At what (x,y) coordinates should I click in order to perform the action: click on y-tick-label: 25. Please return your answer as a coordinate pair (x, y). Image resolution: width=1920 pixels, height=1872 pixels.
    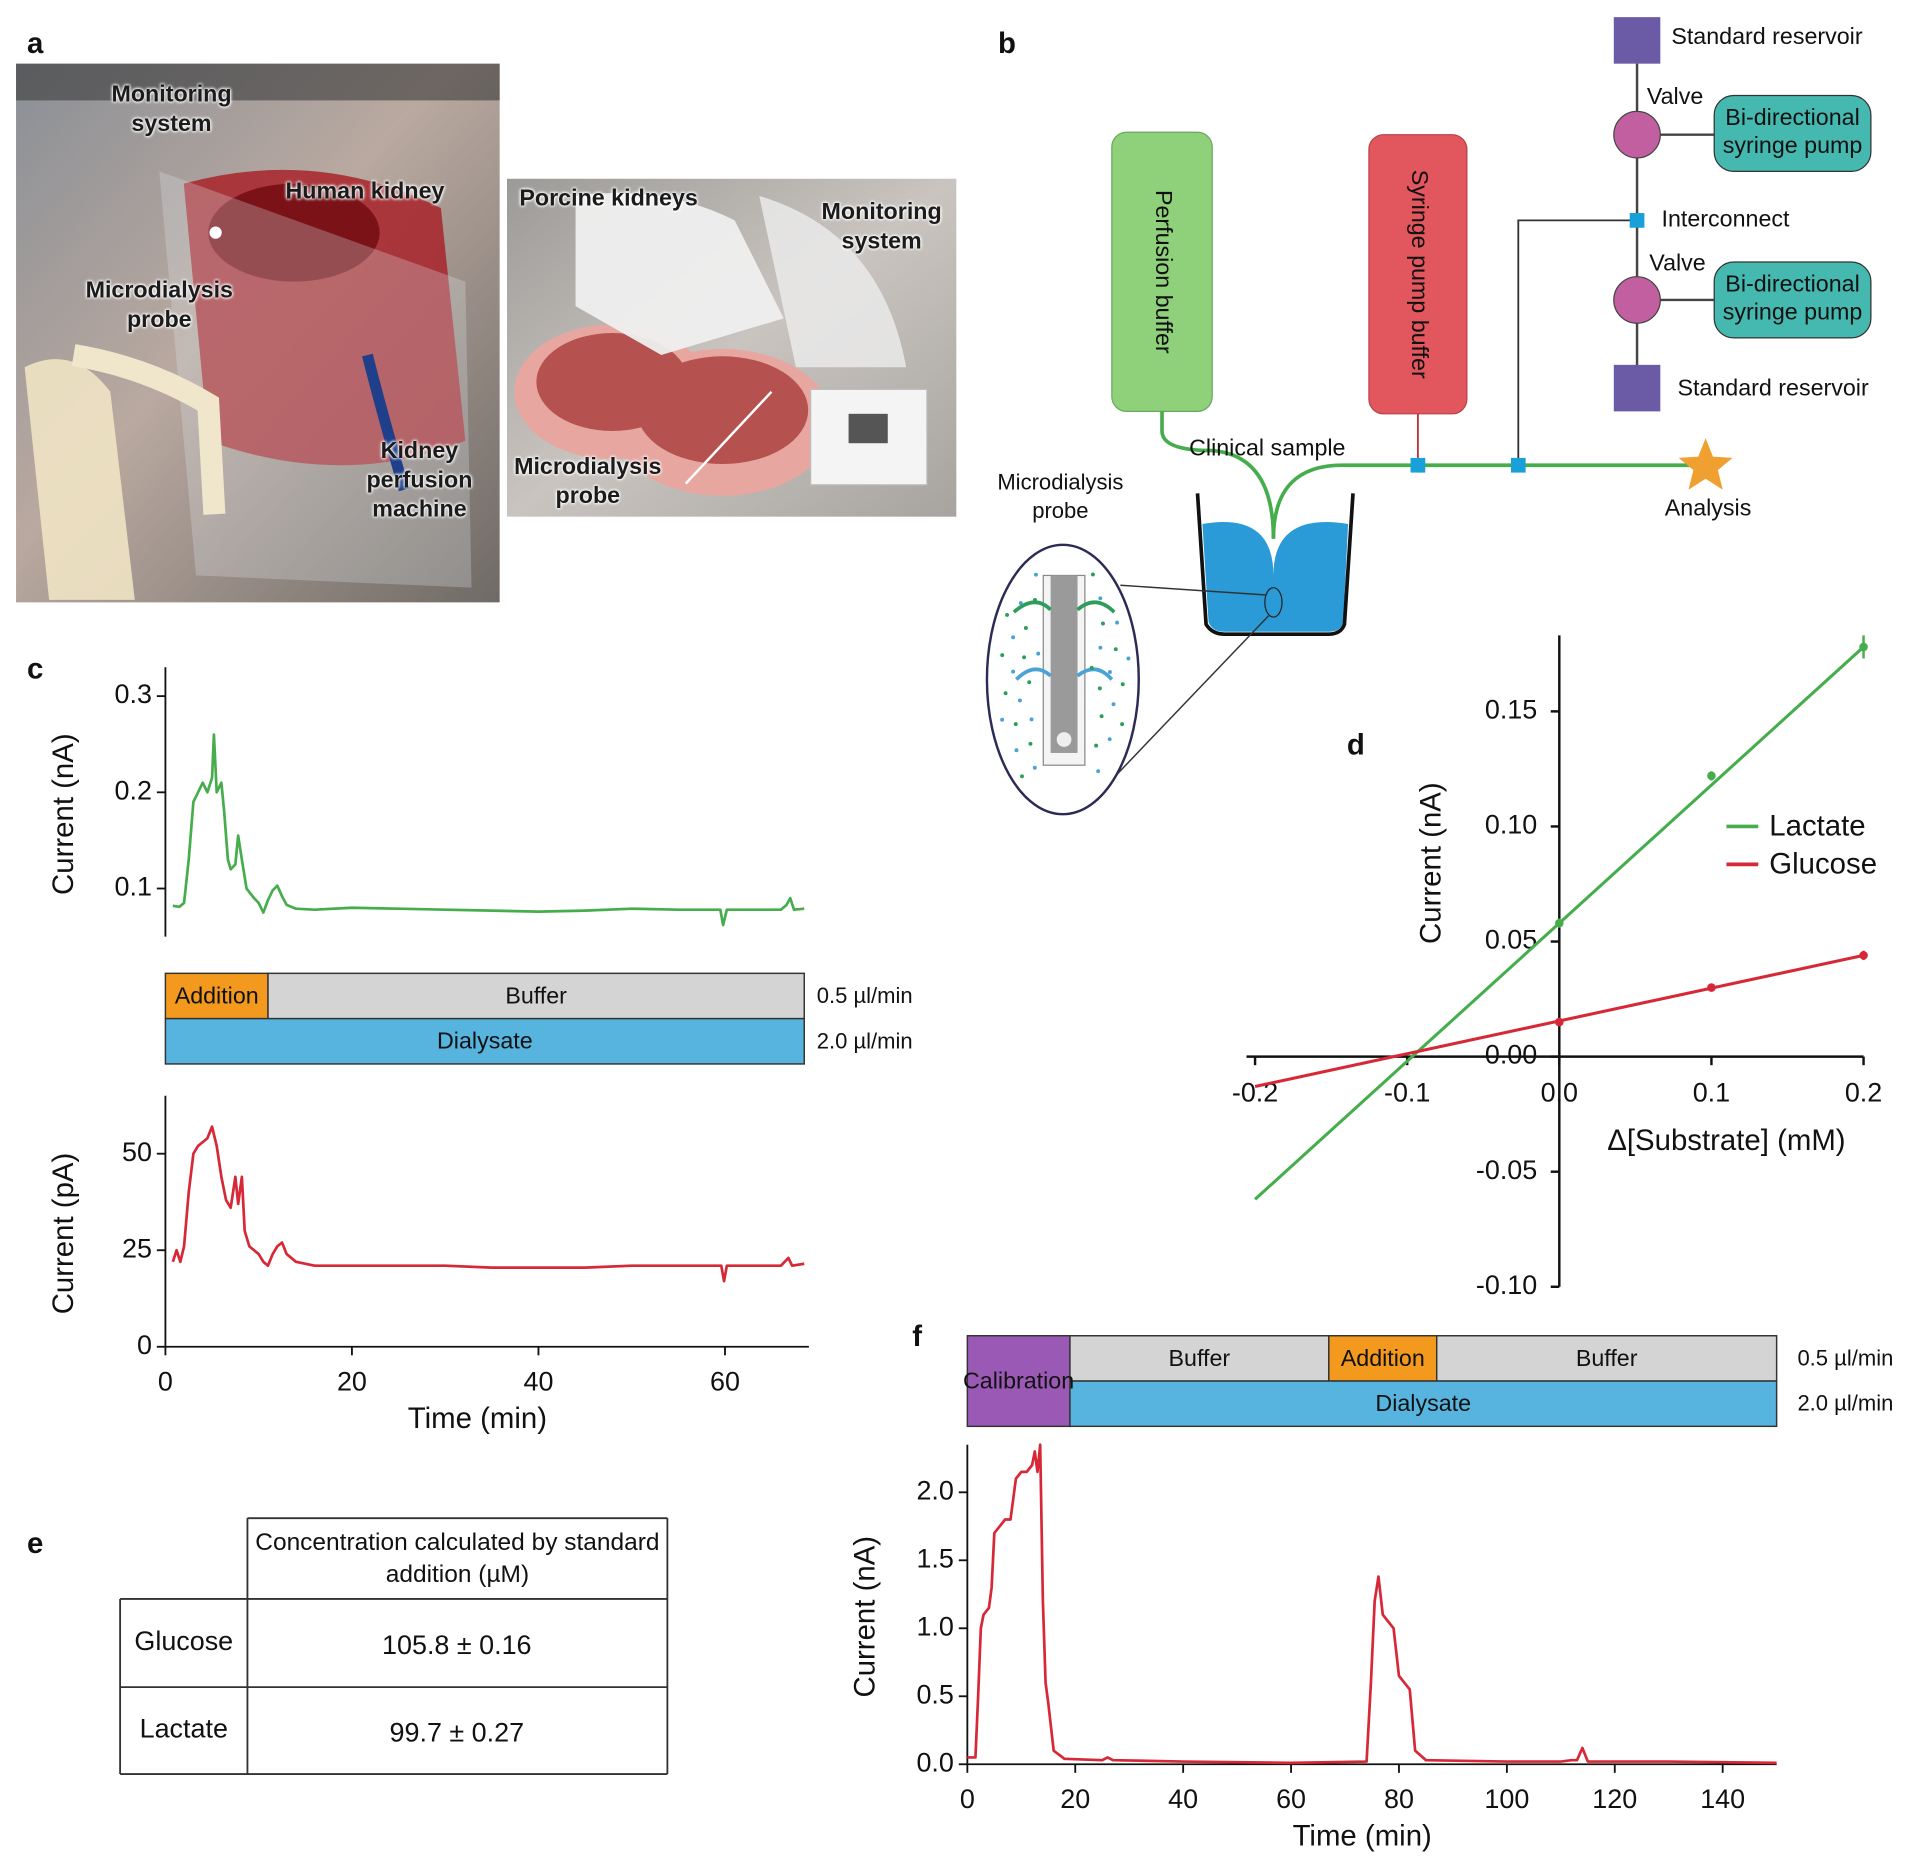
    Looking at the image, I should click on (137, 1248).